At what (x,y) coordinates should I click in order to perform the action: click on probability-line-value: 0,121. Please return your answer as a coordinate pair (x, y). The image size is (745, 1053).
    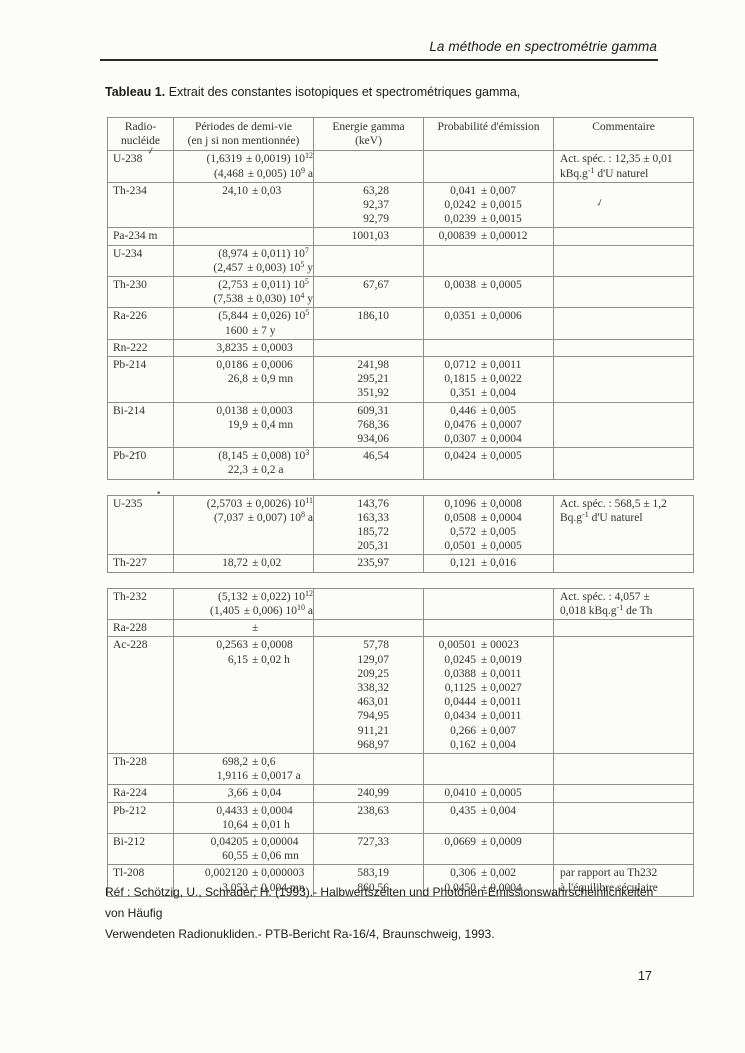
    Looking at the image, I should click on (463, 563).